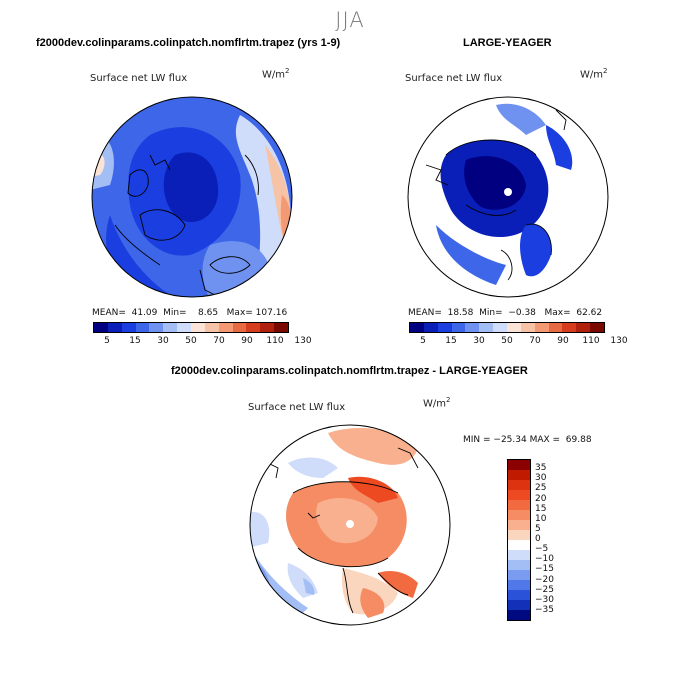  I want to click on panel-bottom-colorbar-tick-label: −10, so click(544, 559).